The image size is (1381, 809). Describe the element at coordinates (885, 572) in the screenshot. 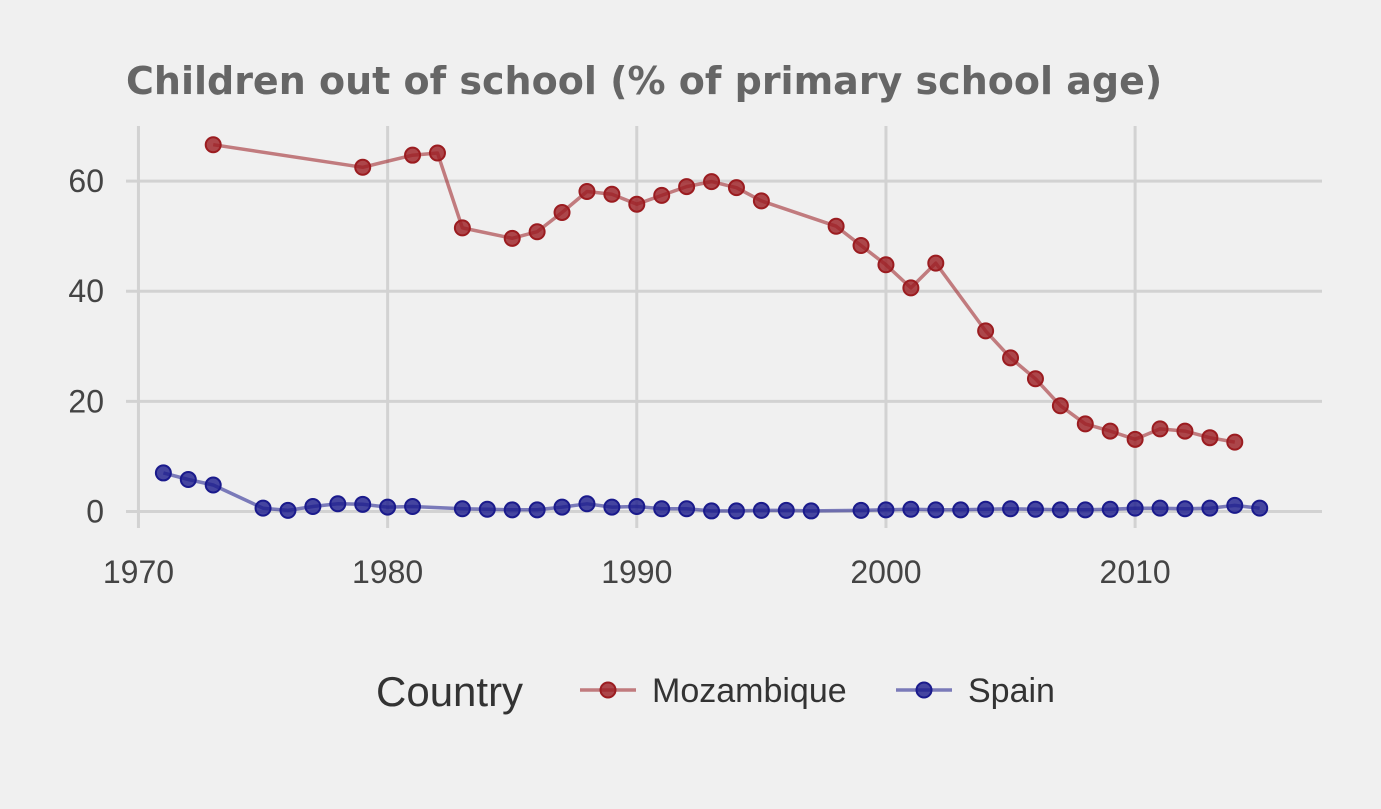

I see `x-tick-label: 2000` at that location.